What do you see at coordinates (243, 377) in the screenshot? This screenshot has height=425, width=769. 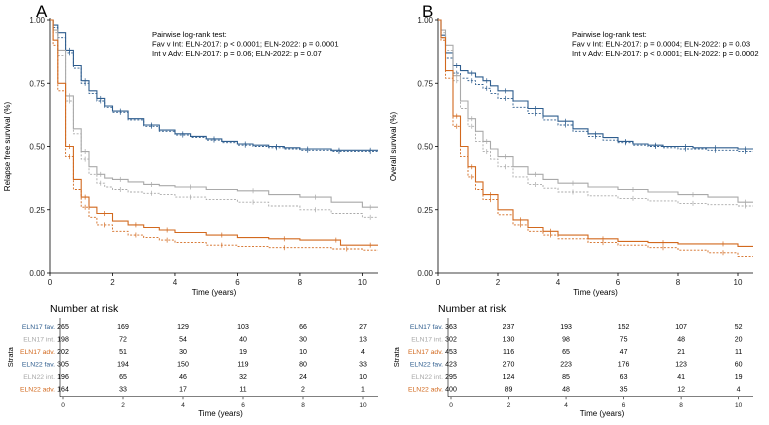 I see `risk-count: 32` at bounding box center [243, 377].